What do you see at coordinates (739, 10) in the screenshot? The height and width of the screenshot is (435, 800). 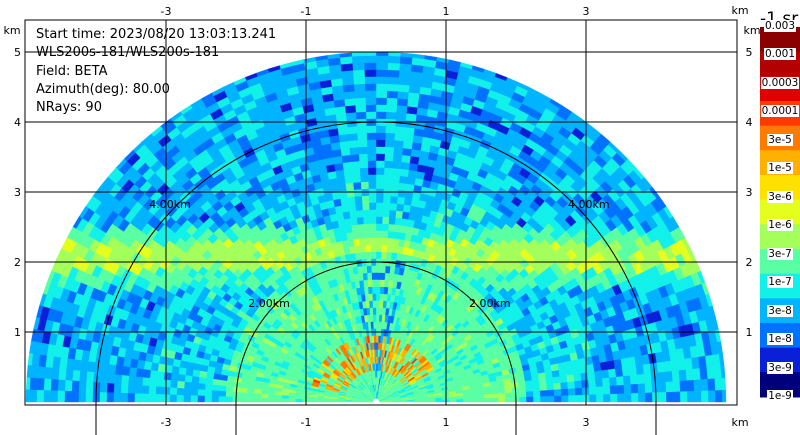 I see `x-unit-top: km` at bounding box center [739, 10].